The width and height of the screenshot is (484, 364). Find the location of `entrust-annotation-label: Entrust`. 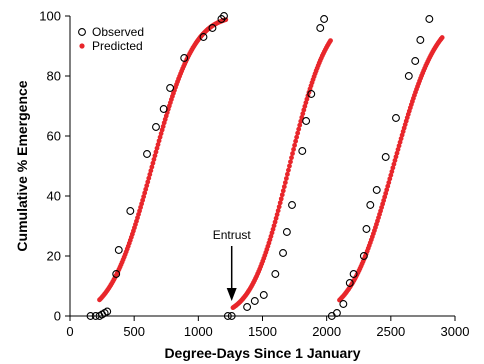

entrust-annotation-label: Entrust is located at coordinates (232, 235).